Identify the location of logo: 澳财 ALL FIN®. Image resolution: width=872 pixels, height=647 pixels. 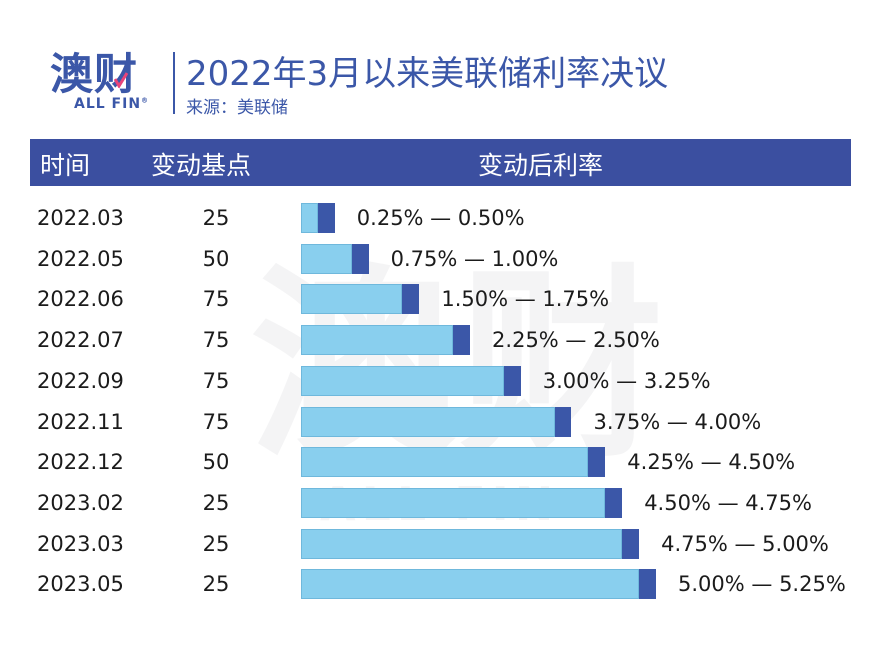
(106, 84).